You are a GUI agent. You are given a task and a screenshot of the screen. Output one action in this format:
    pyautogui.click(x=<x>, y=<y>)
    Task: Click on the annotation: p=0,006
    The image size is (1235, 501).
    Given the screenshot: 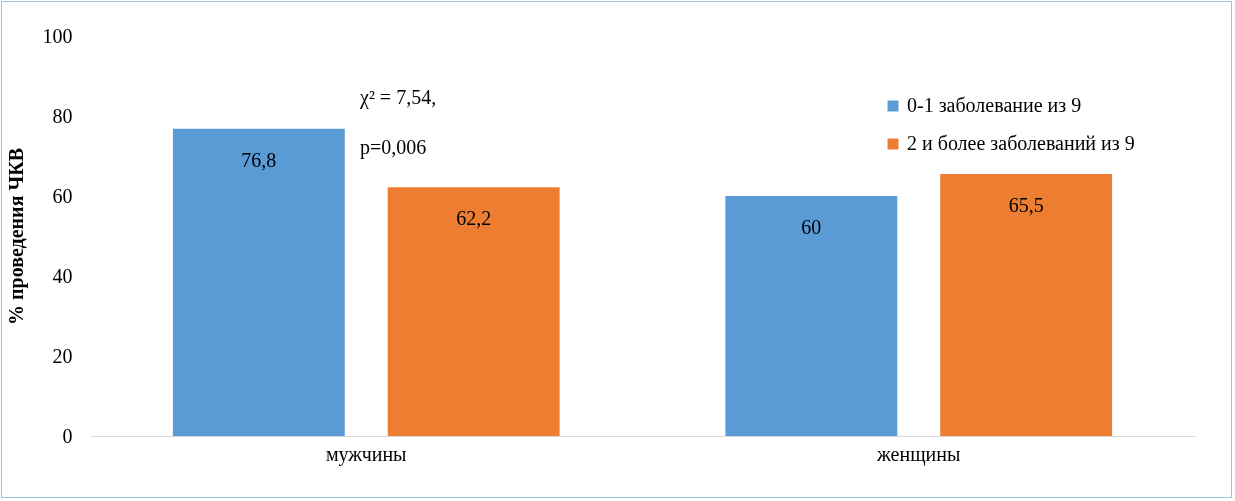 What is the action you would take?
    pyautogui.click(x=393, y=147)
    